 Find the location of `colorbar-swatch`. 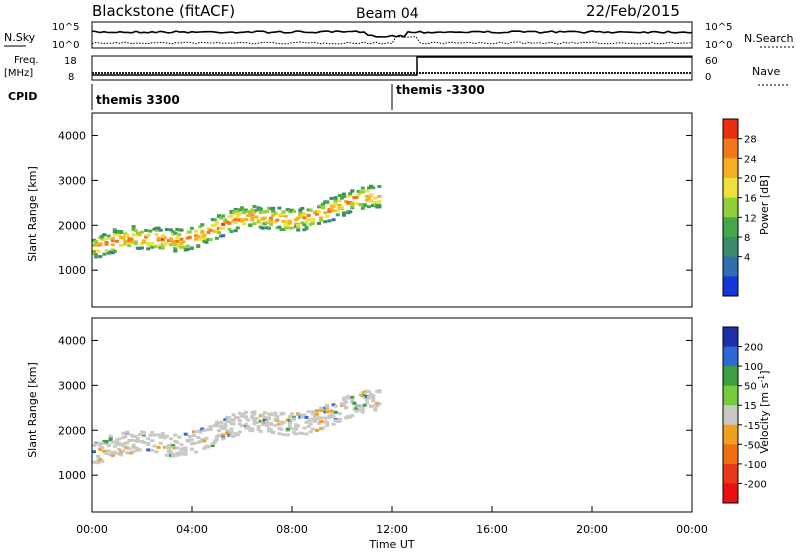

colorbar-swatch is located at coordinates (730, 168).